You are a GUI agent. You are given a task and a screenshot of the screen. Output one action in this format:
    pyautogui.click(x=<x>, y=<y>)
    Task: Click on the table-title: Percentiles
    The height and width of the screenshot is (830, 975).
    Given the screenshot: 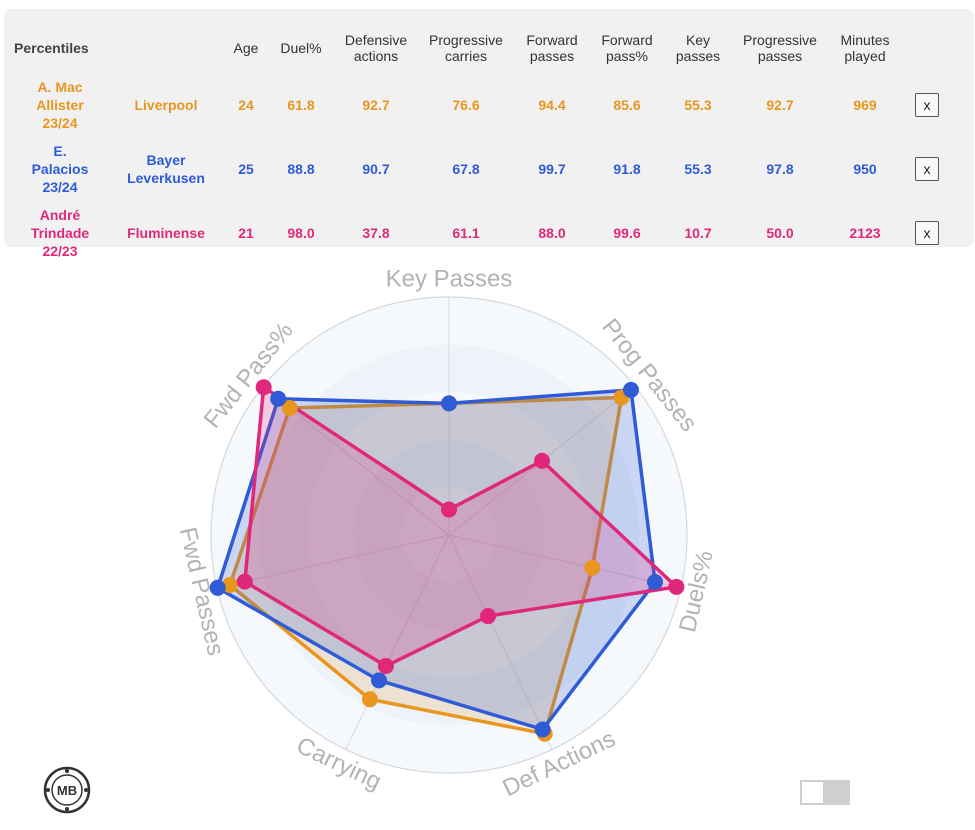 What is the action you would take?
    pyautogui.click(x=51, y=48)
    